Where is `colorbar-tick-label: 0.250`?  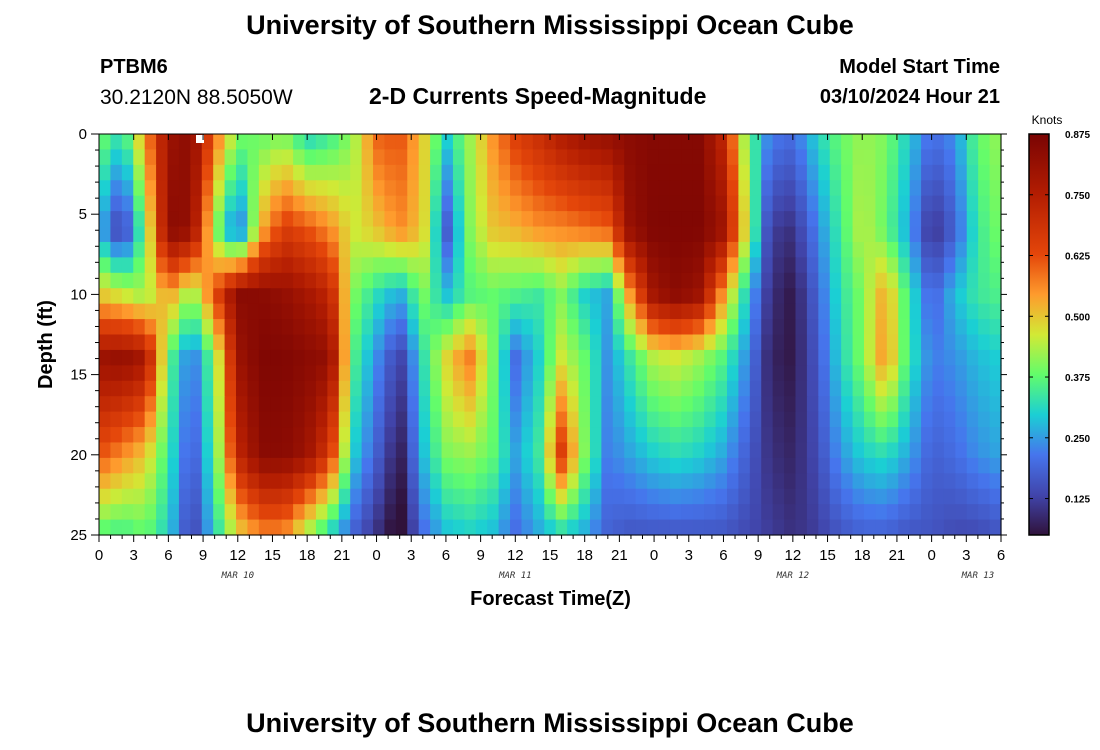 colorbar-tick-label: 0.250 is located at coordinates (1077, 439).